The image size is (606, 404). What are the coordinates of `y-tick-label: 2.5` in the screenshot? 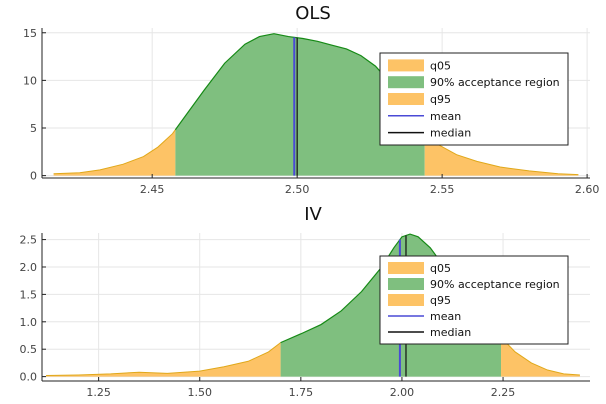 It's located at (29, 240).